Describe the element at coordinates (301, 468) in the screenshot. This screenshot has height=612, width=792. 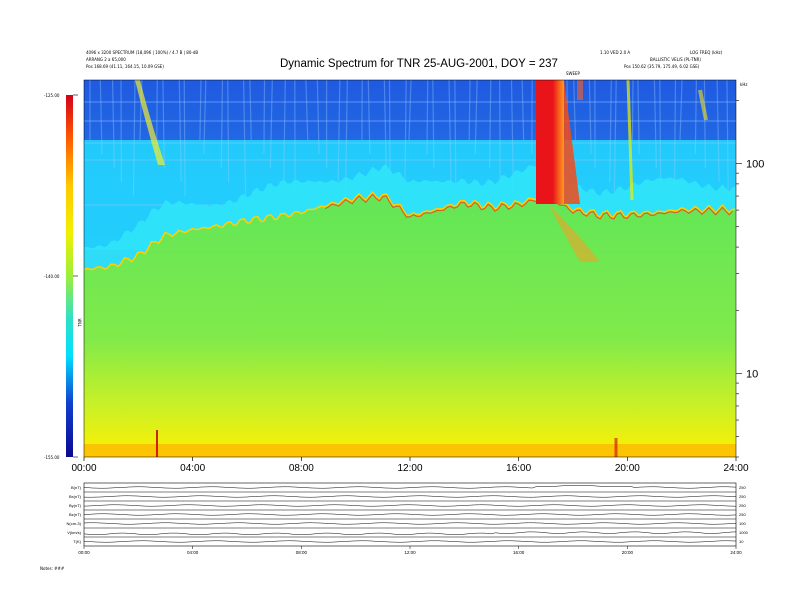
I see `x-tick-label: 08:00` at that location.